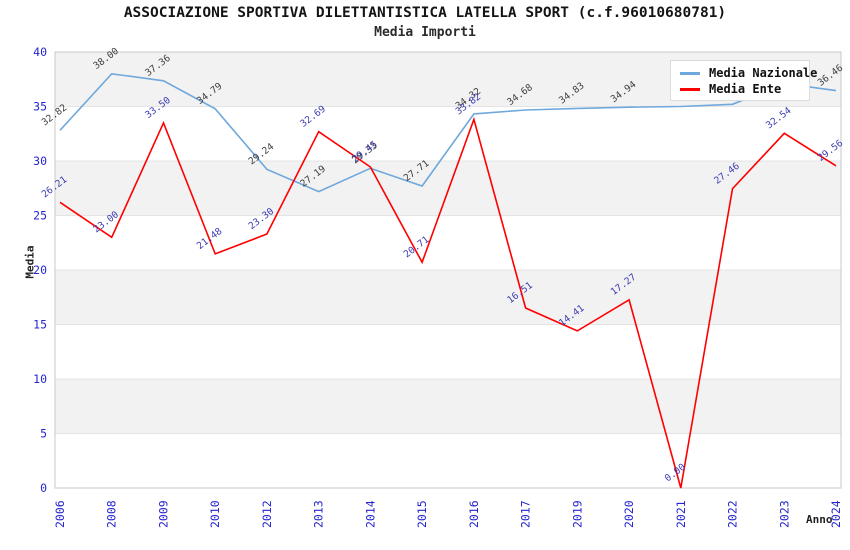  Describe the element at coordinates (422, 514) in the screenshot. I see `x-tick-label: 2015` at that location.